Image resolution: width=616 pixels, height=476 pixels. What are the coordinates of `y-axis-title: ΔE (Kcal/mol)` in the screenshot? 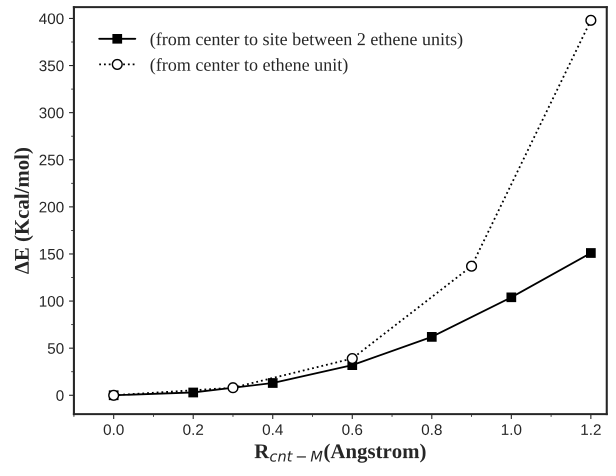 It's located at (24, 211).